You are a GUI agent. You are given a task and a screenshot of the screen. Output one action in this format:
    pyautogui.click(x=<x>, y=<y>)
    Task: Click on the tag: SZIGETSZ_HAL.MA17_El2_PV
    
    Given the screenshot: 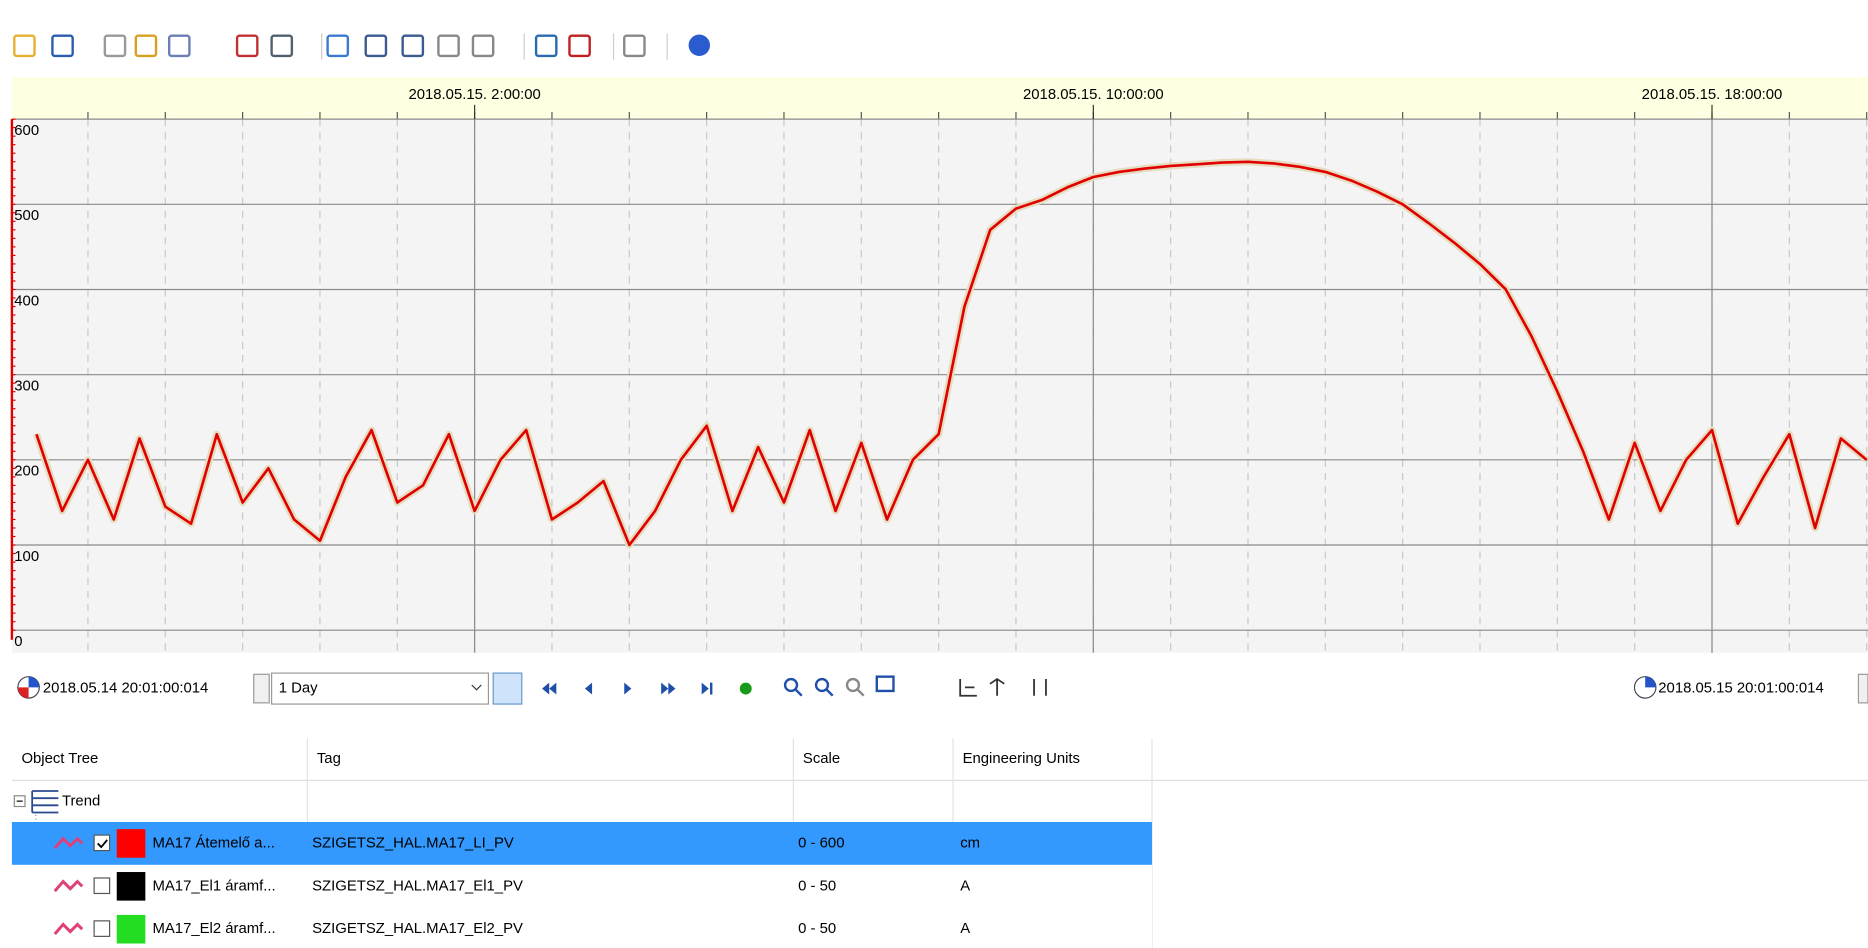 What is the action you would take?
    pyautogui.click(x=417, y=929)
    